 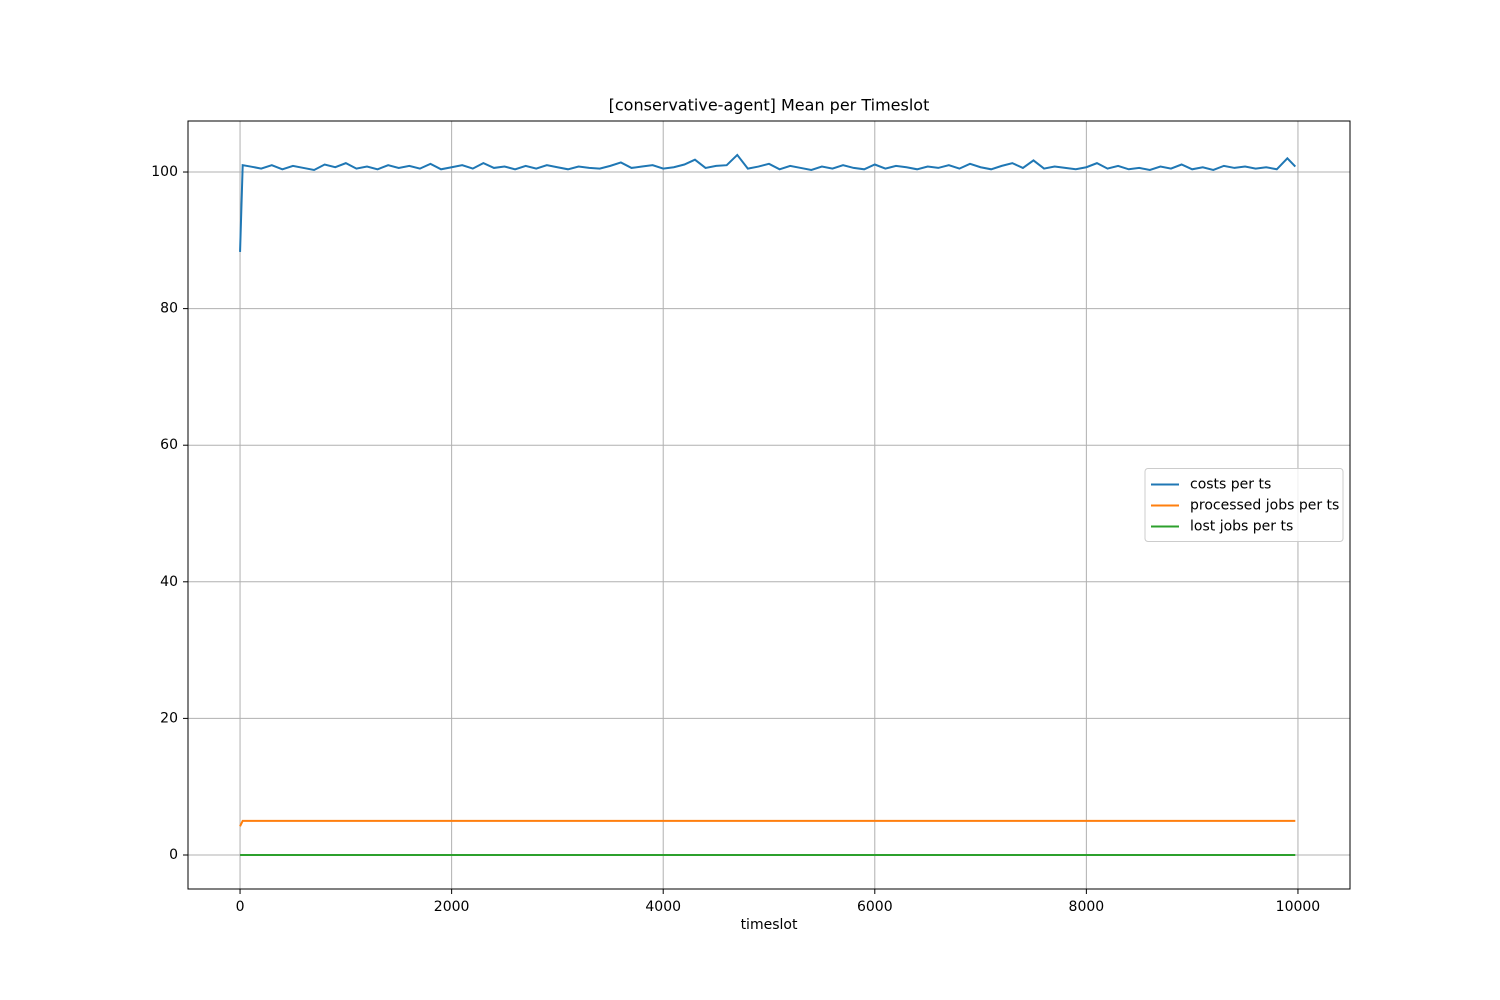 I want to click on x-tick-label: 2000, so click(x=452, y=907).